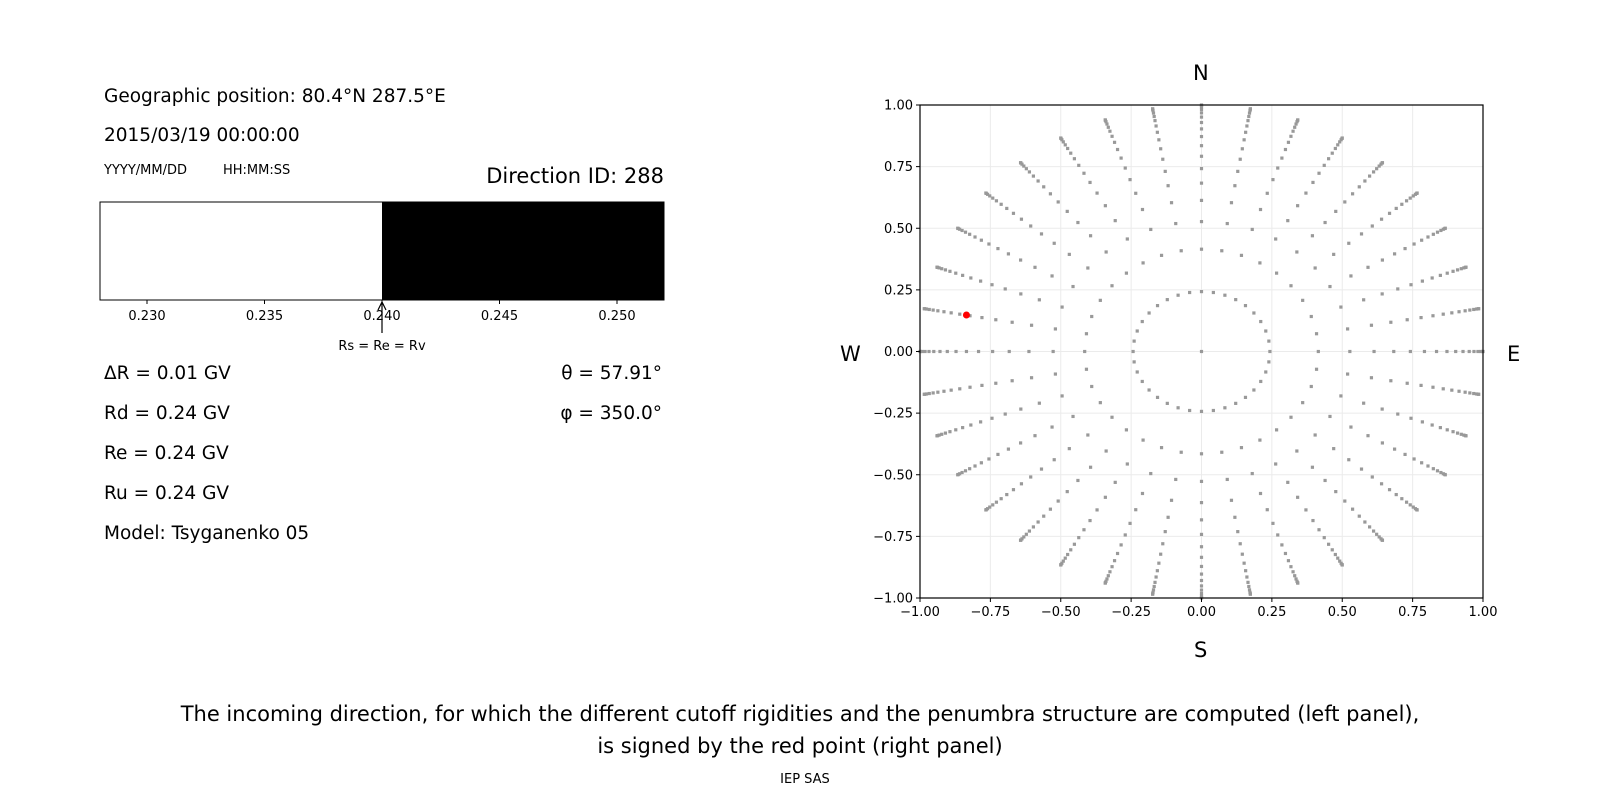 The image size is (1600, 800). What do you see at coordinates (893, 414) in the screenshot?
I see `y-tick-label: −0.25` at bounding box center [893, 414].